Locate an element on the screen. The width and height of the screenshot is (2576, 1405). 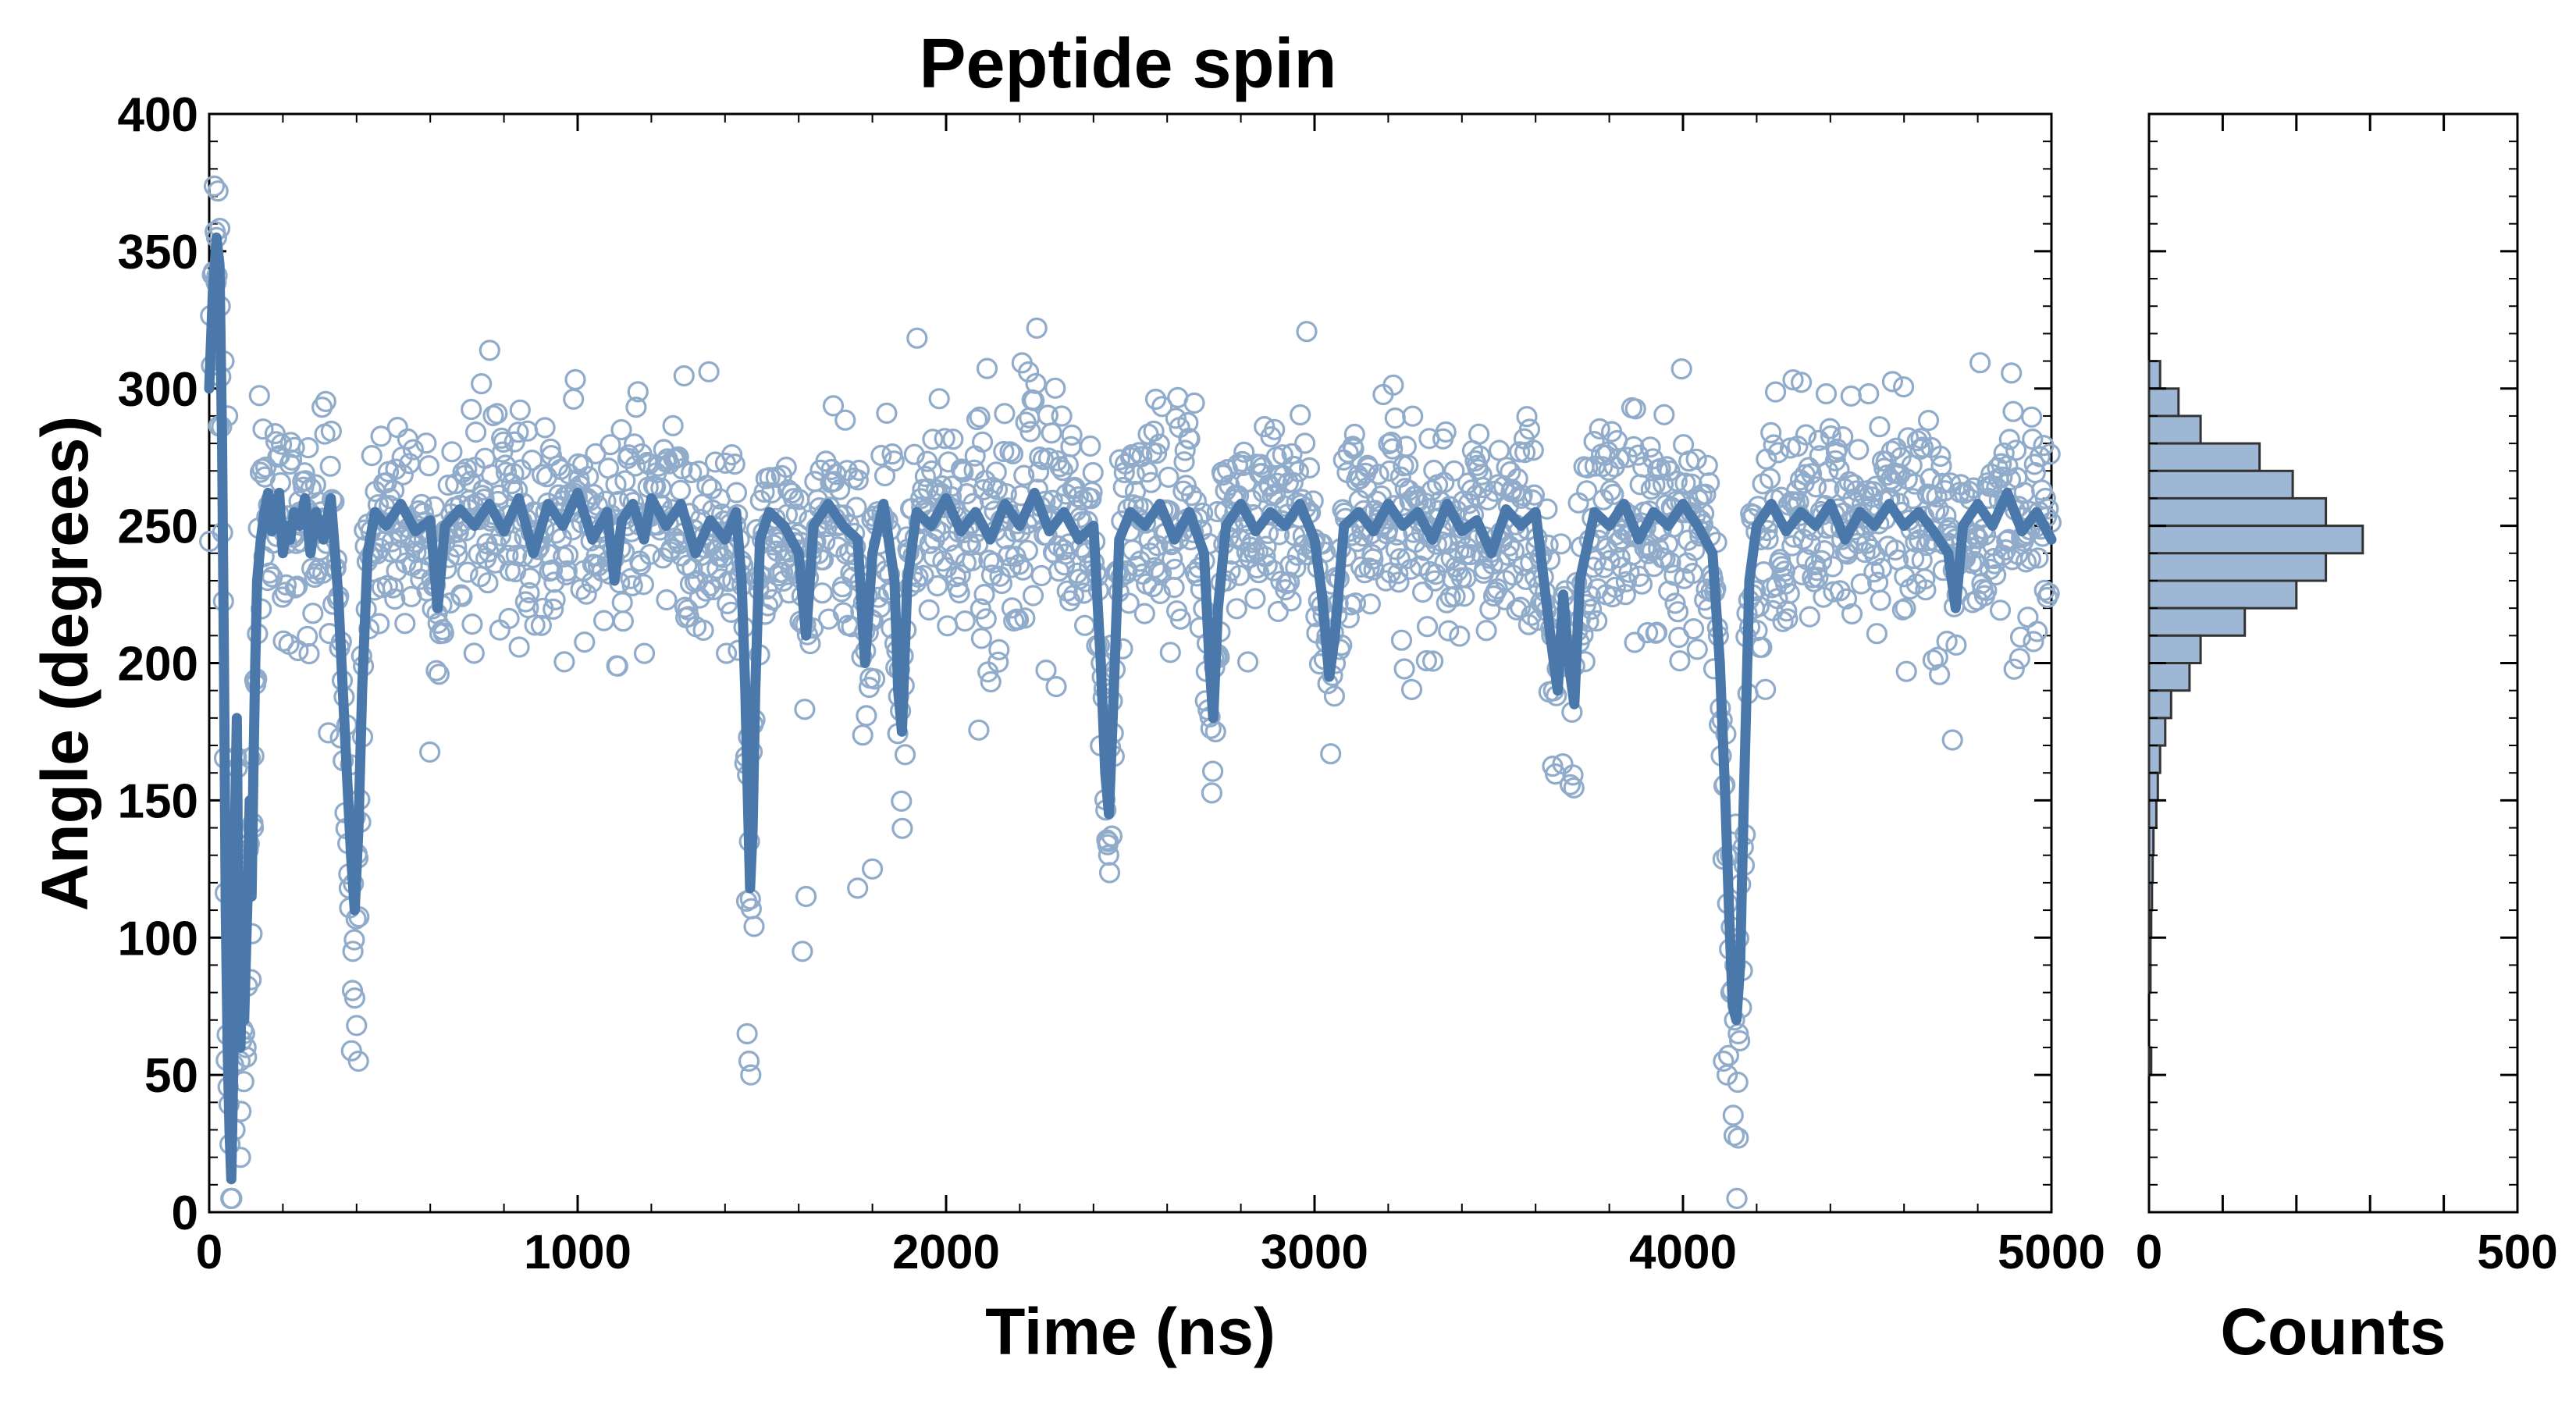
x-axis-label: Time (ns) is located at coordinates (1130, 1332).